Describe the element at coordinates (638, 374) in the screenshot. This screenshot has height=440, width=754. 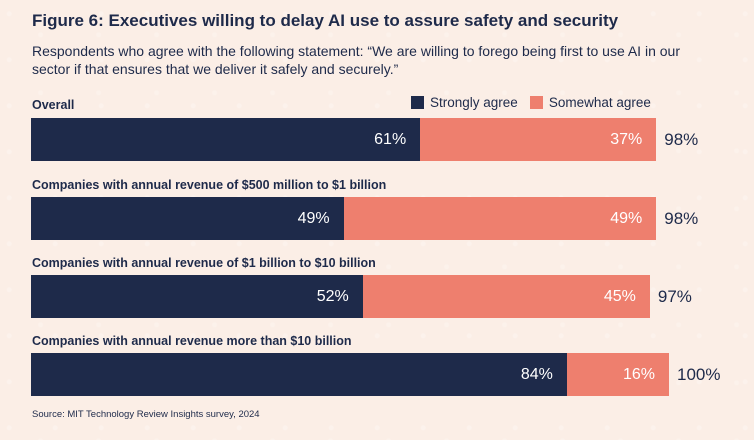
I see `bar-value-label: 16%` at that location.